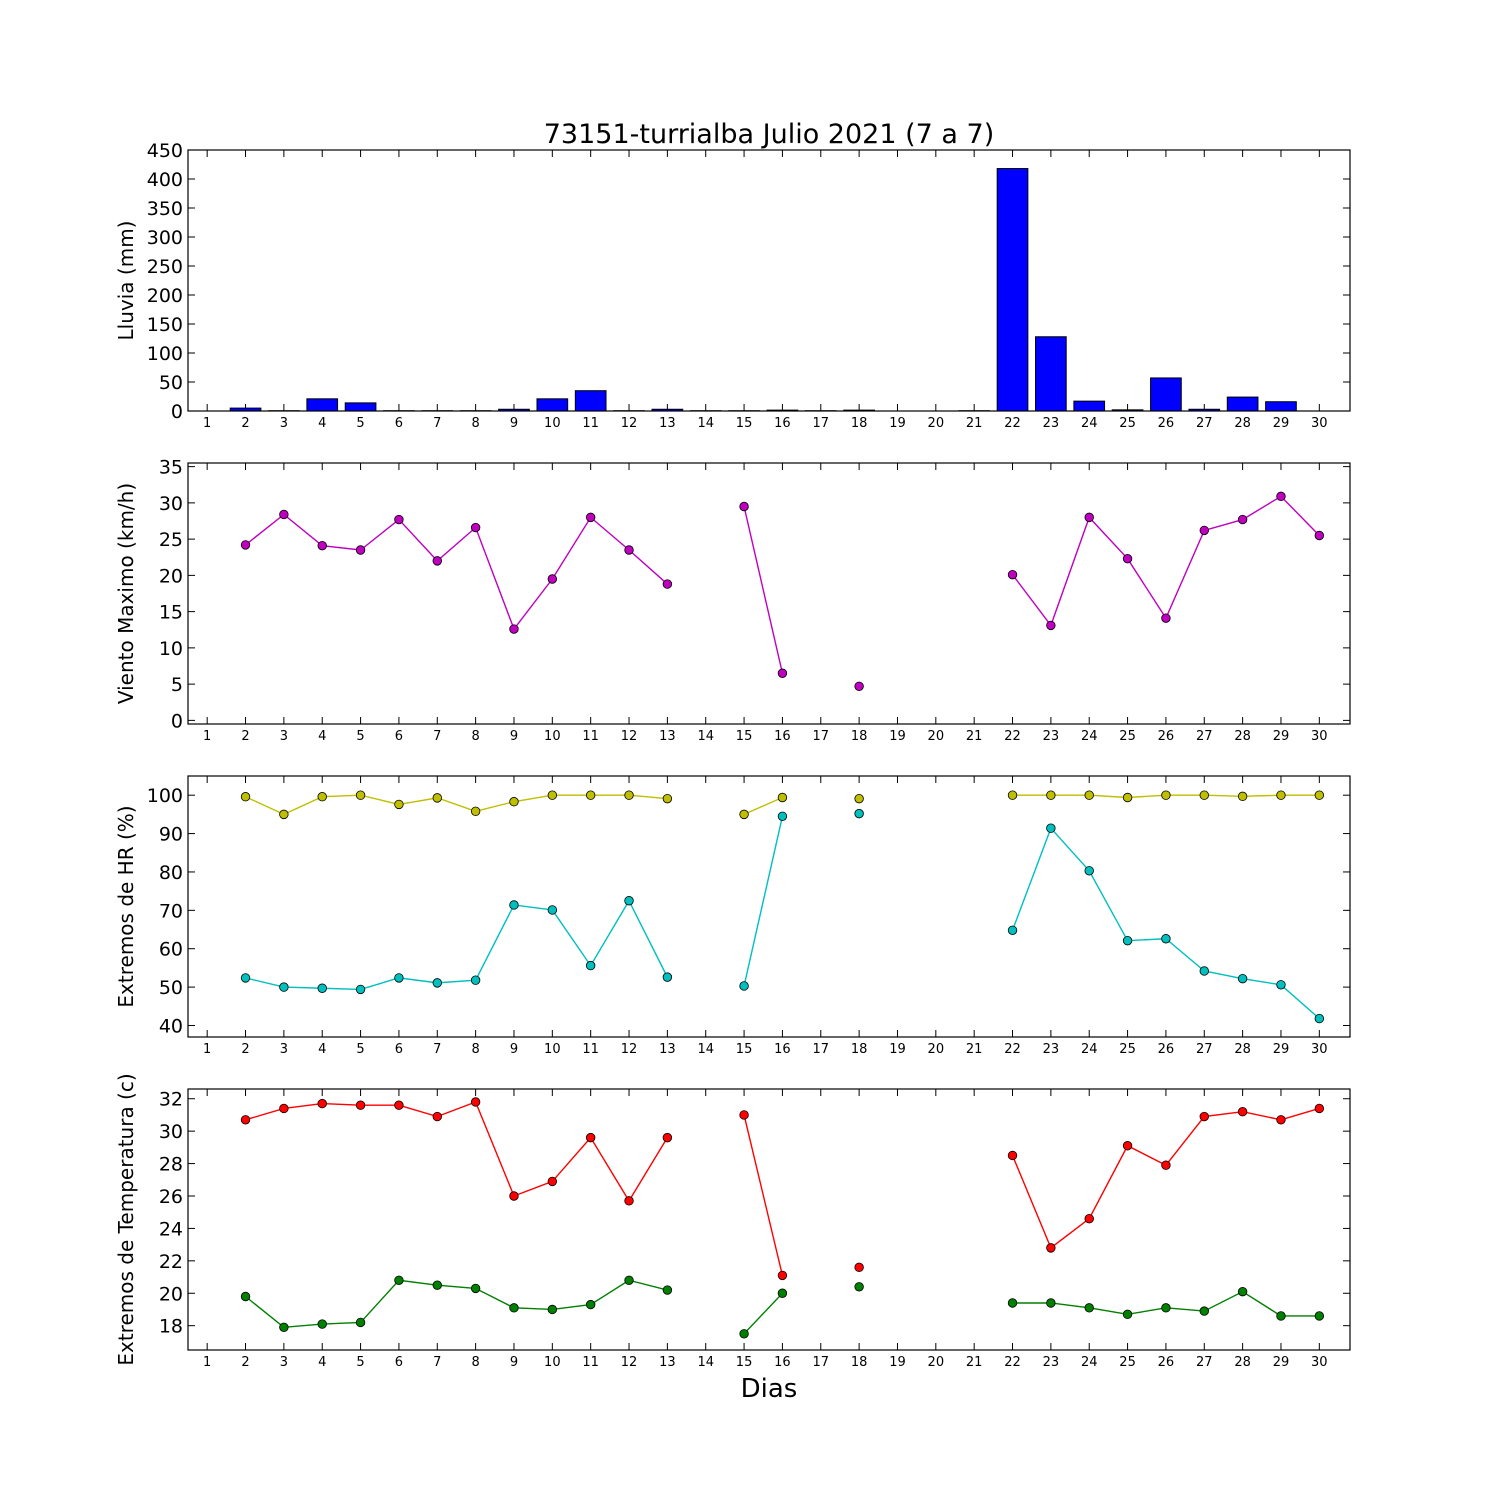 This screenshot has width=1500, height=1500. I want to click on x-tick-label: 18, so click(859, 423).